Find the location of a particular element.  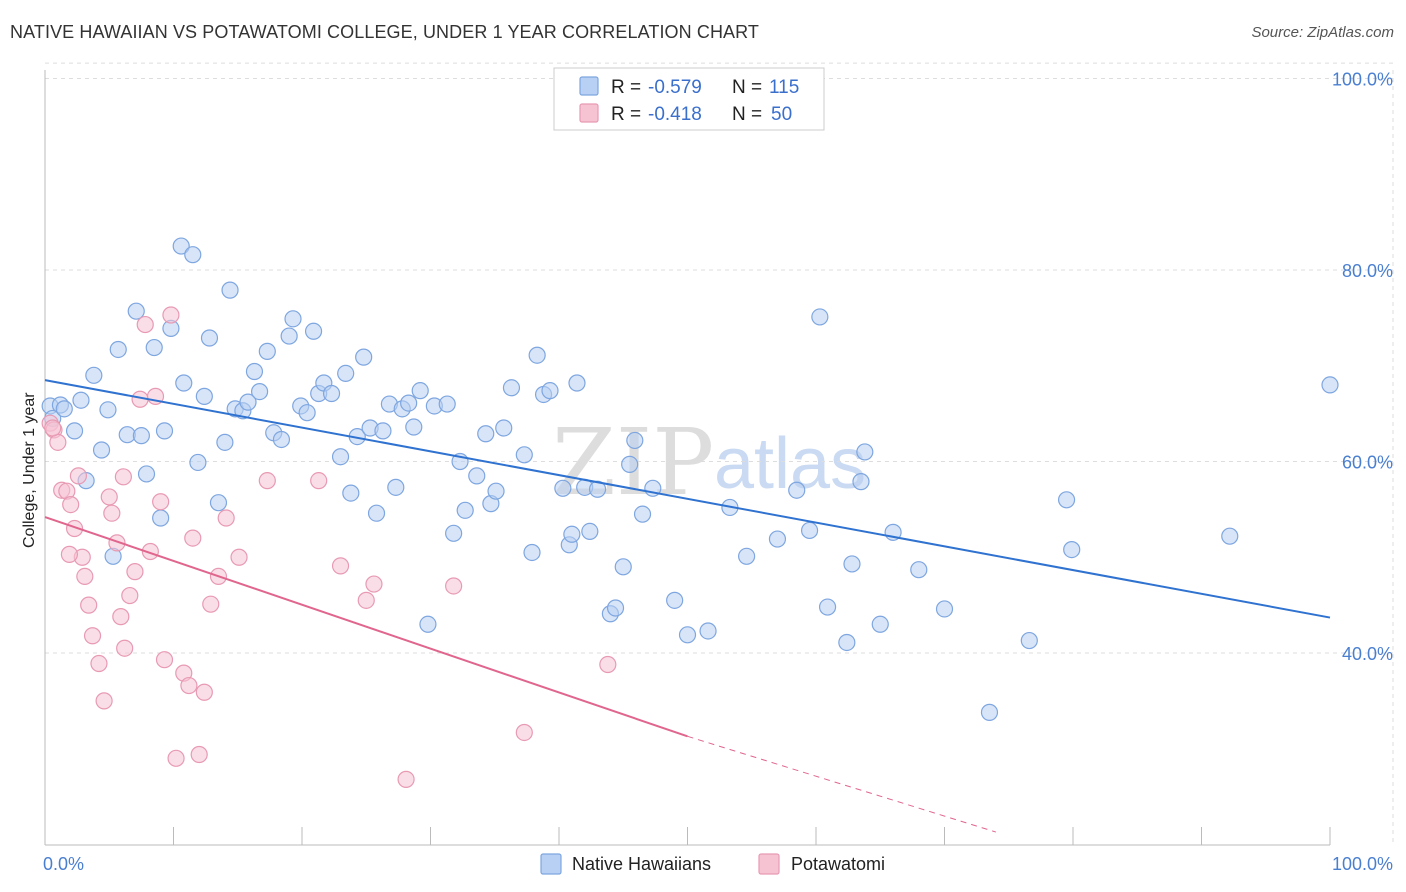

correlation-legend: R = -0.579 N = 115 R = -0.418 N = 50 is located at coordinates (689, 99).